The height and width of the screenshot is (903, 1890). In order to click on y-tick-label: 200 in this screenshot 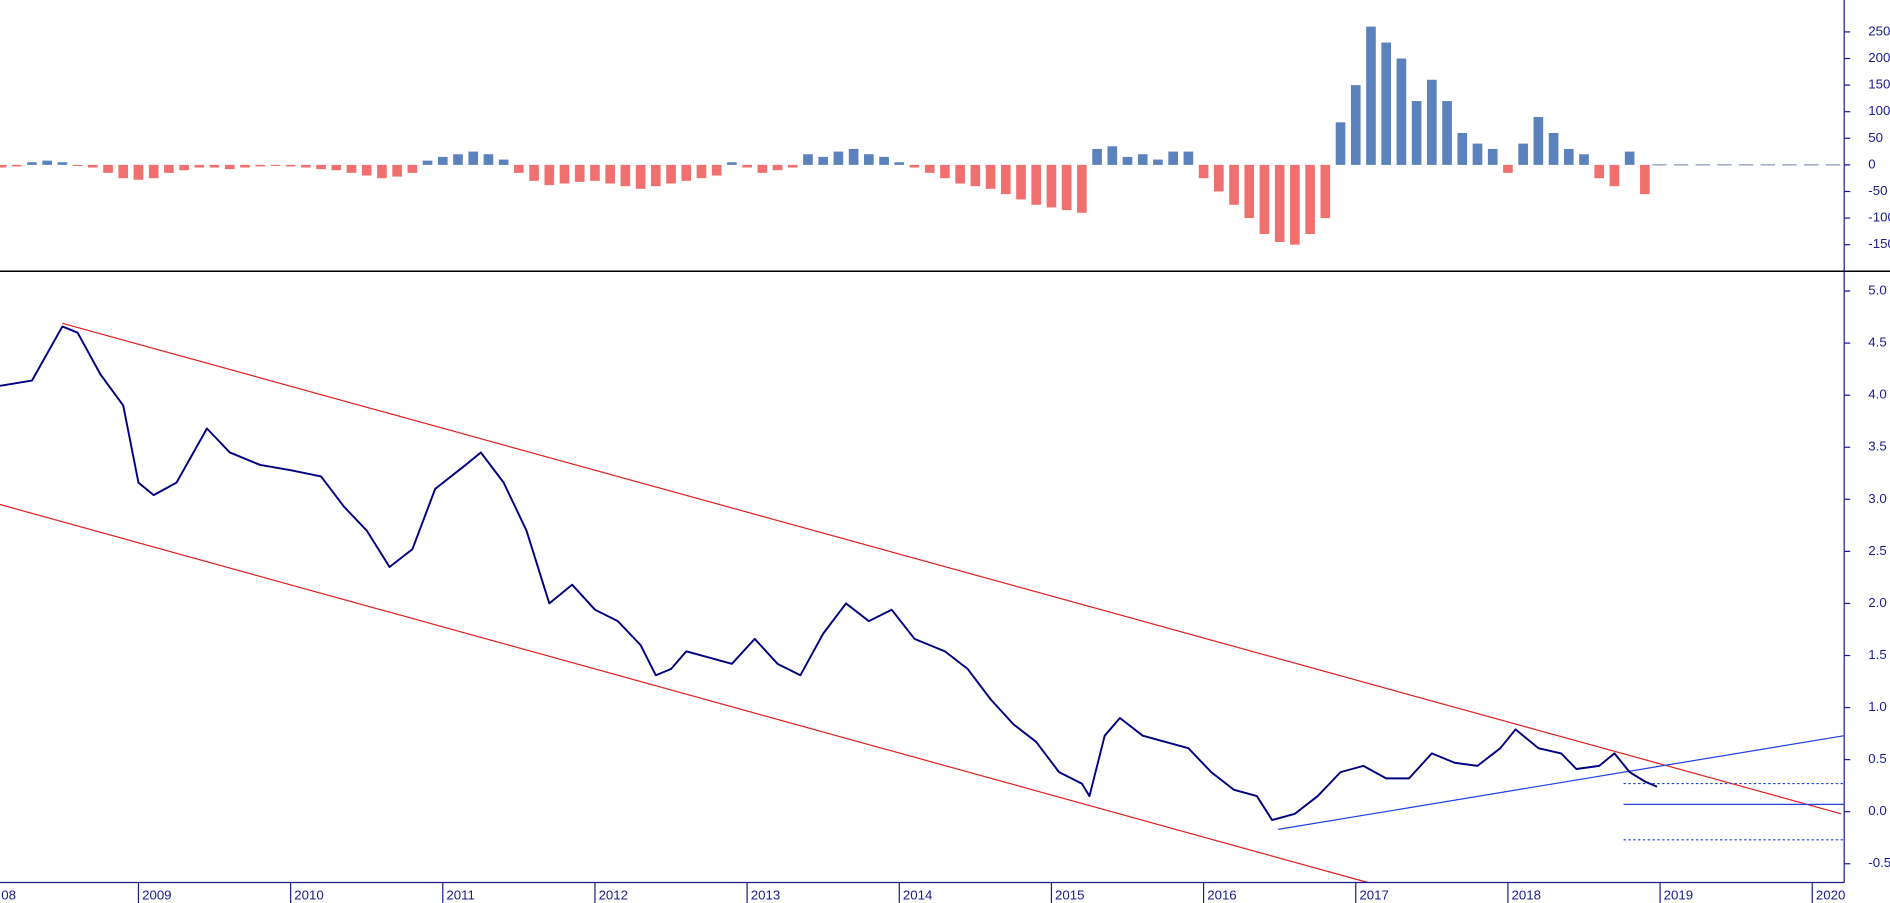, I will do `click(1879, 57)`.